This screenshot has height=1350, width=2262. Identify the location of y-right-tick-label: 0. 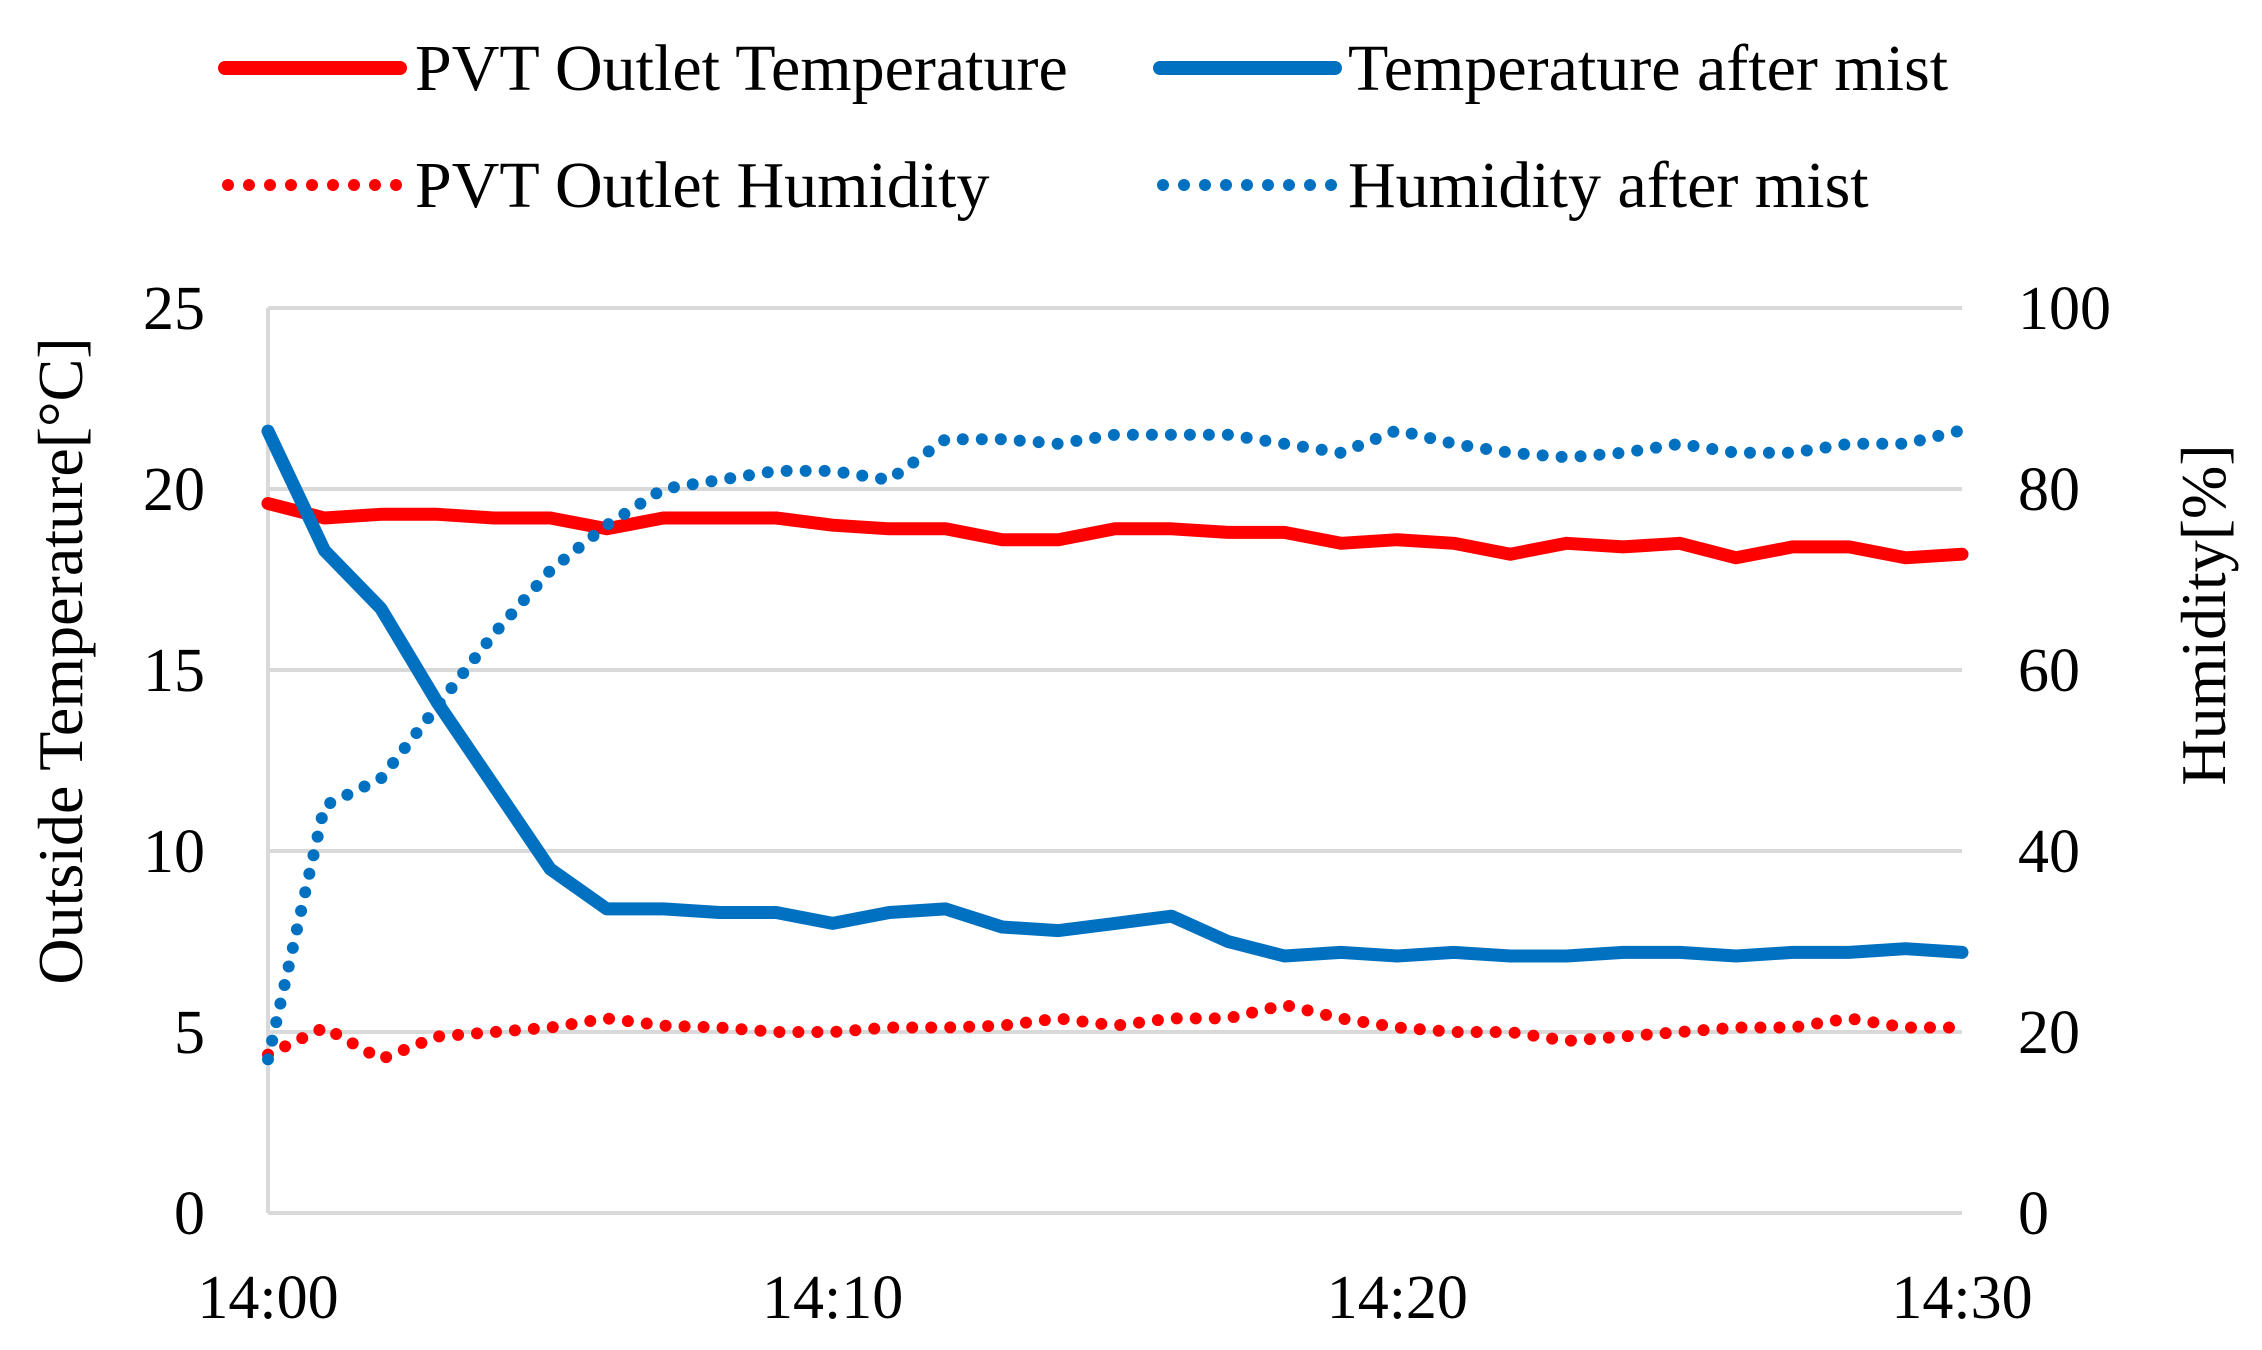
(2033, 1214).